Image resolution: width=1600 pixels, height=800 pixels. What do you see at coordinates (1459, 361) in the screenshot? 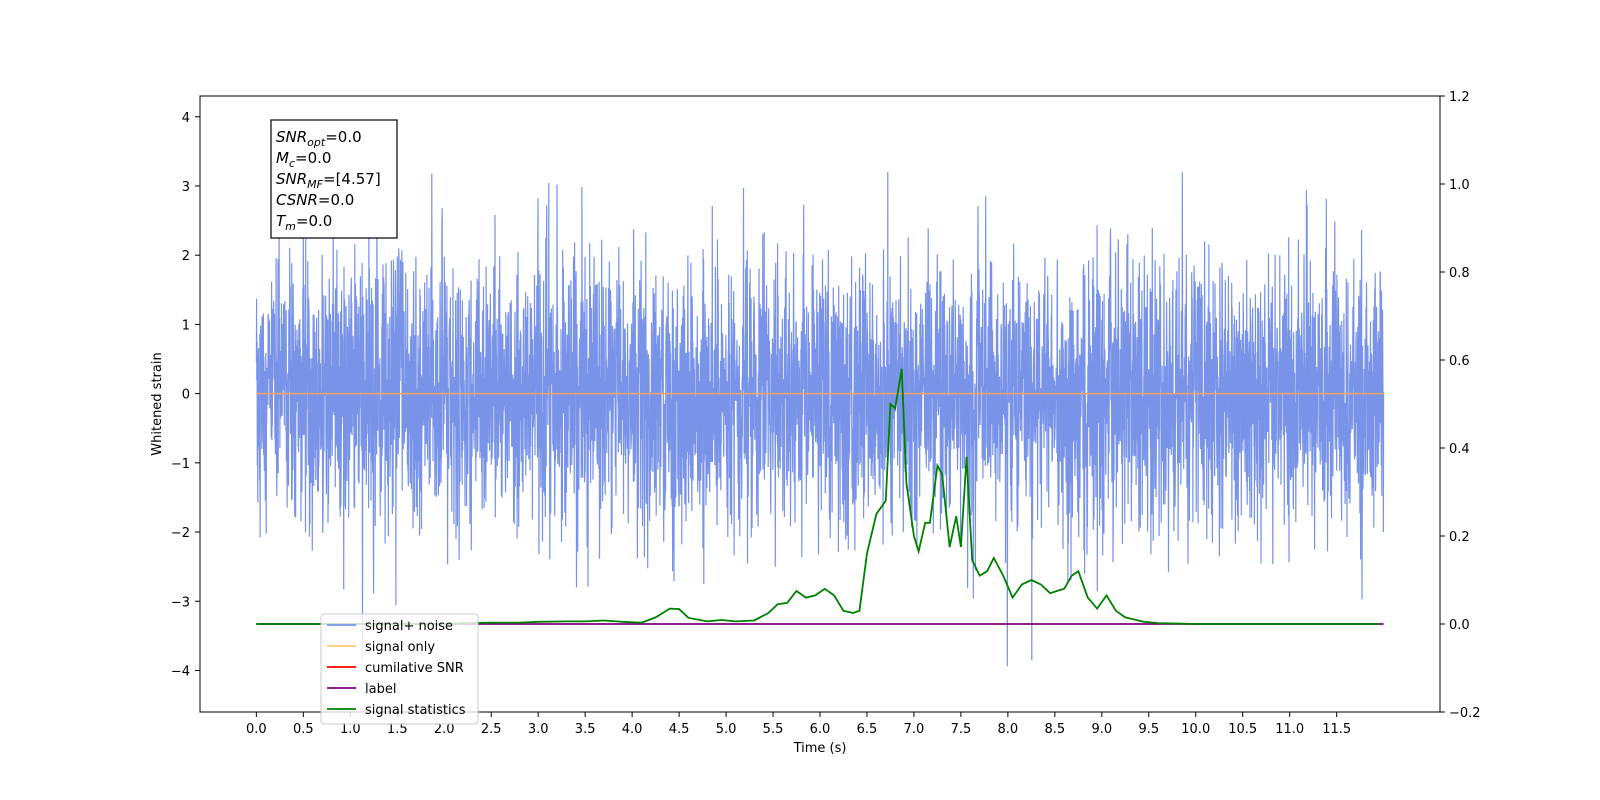
I see `y2-tick-label: 0.6` at bounding box center [1459, 361].